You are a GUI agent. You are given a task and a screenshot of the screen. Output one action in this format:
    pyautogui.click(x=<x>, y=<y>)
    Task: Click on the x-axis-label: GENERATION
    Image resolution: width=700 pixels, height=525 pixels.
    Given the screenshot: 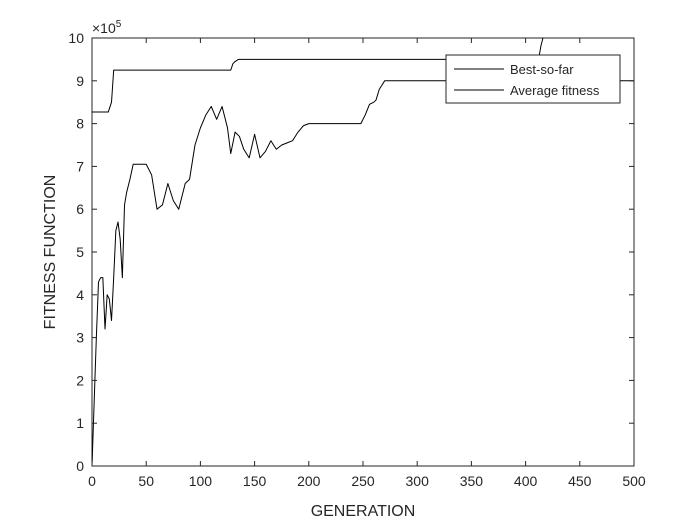 What is the action you would take?
    pyautogui.click(x=363, y=511)
    